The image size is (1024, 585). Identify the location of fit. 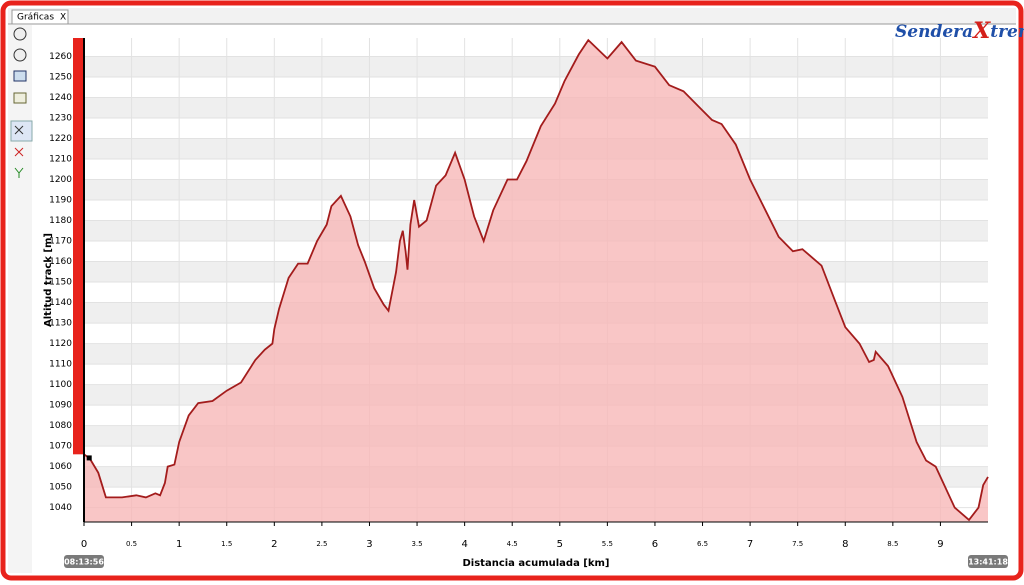
(20, 76).